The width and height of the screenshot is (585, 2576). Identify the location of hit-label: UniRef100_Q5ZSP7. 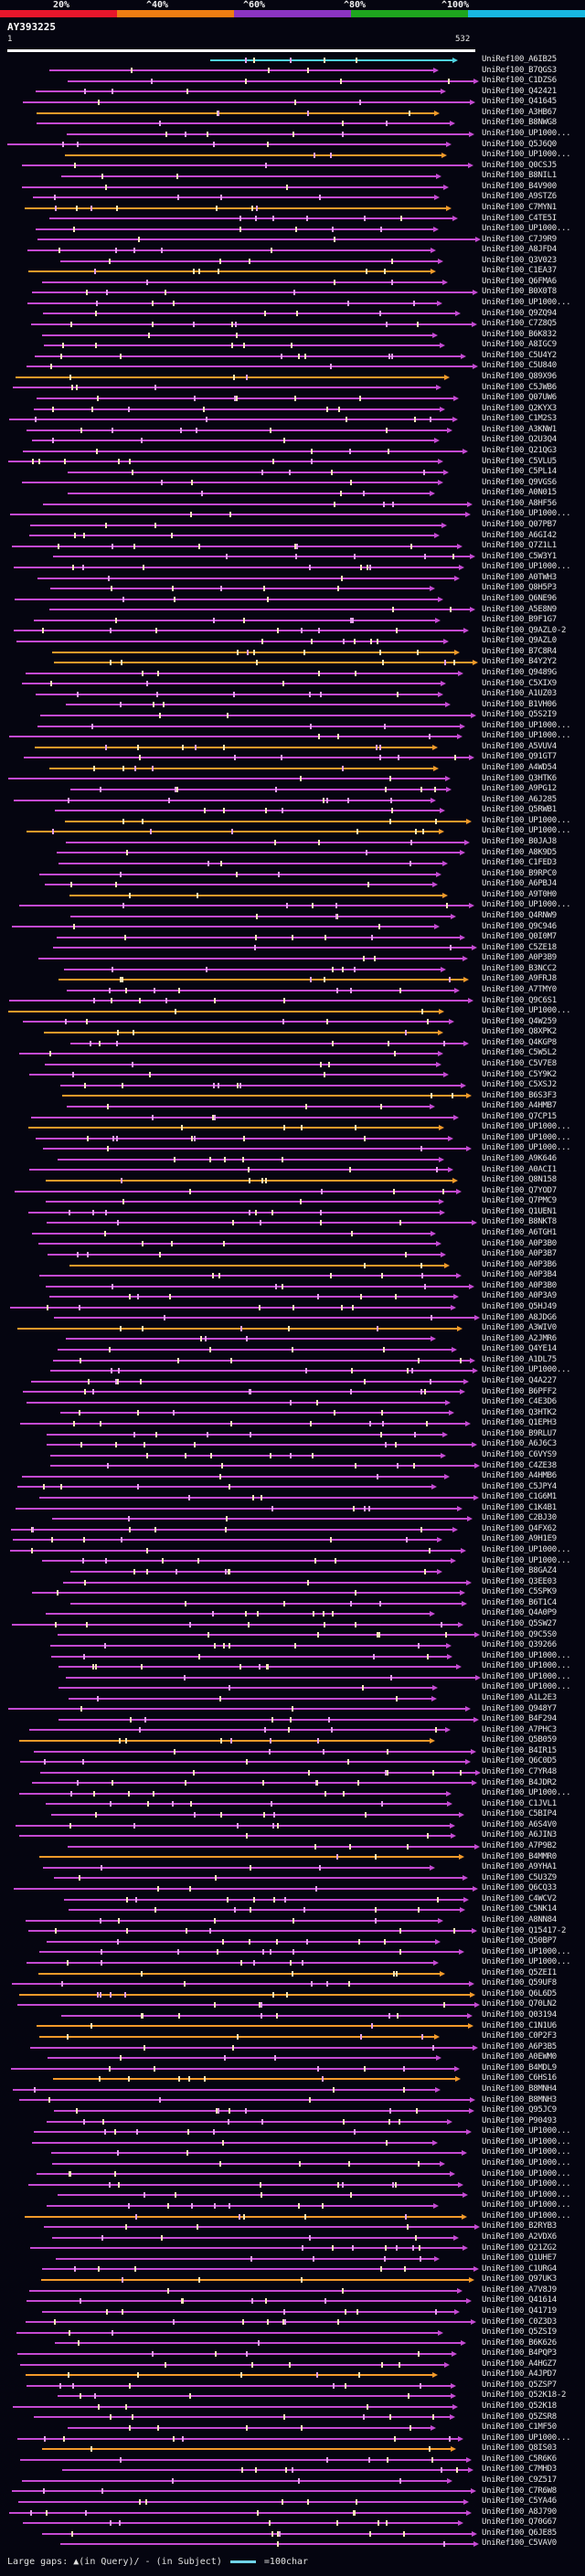
(519, 2385).